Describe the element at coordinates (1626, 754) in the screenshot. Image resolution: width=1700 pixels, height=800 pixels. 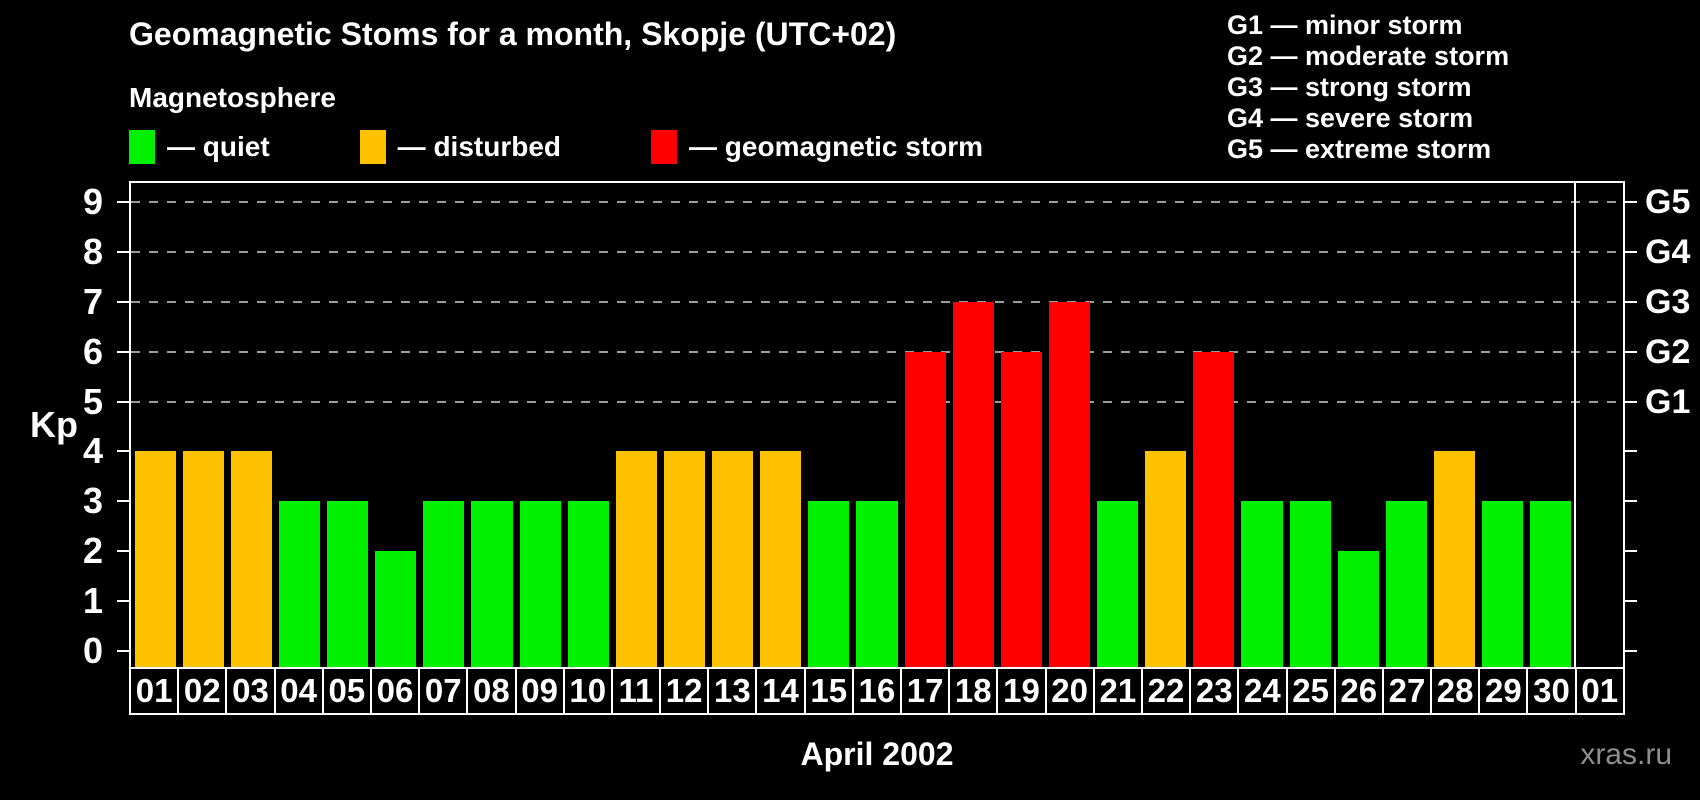
I see `watermark: xras.ru` at that location.